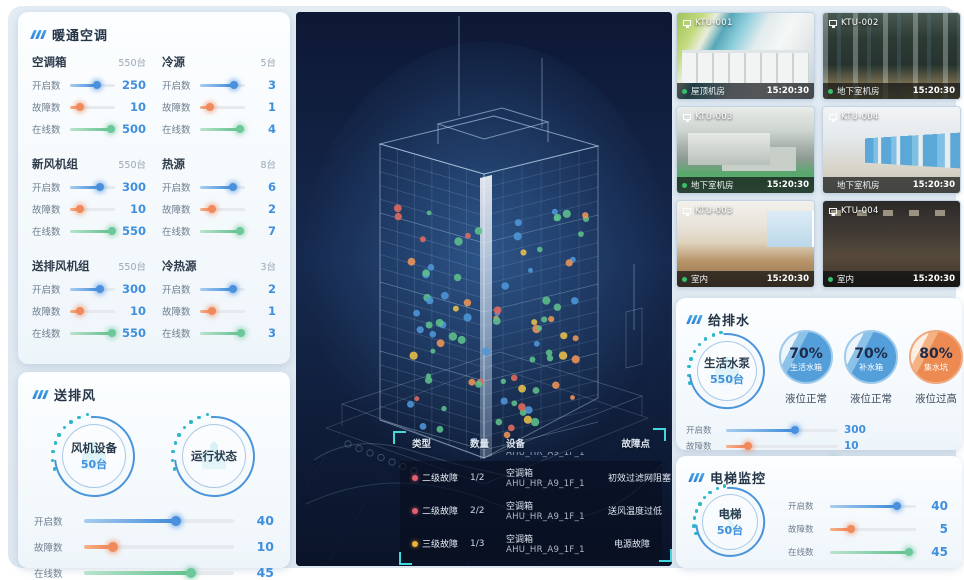  I want to click on fan-devices-gauge: 风机设备 50台, so click(94, 456).